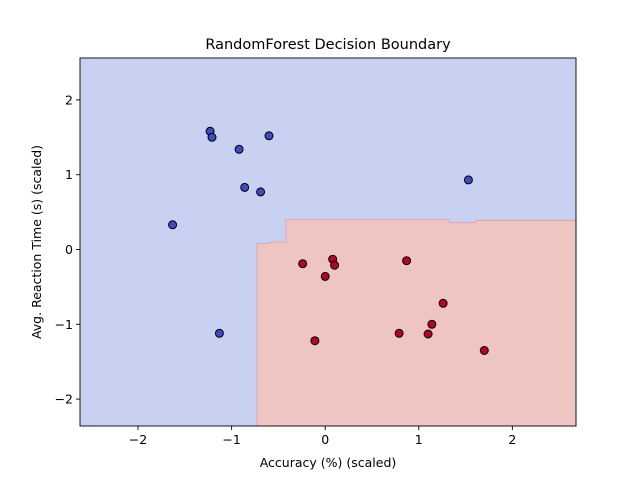 This screenshot has width=640, height=480. I want to click on y-tick-label: 2, so click(69, 99).